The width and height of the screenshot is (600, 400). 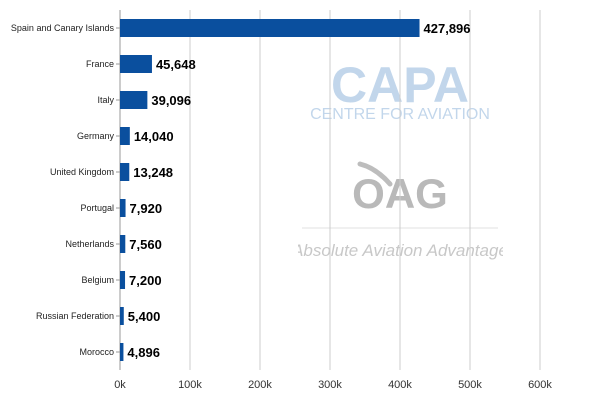 What do you see at coordinates (100, 64) in the screenshot?
I see `category-label: France` at bounding box center [100, 64].